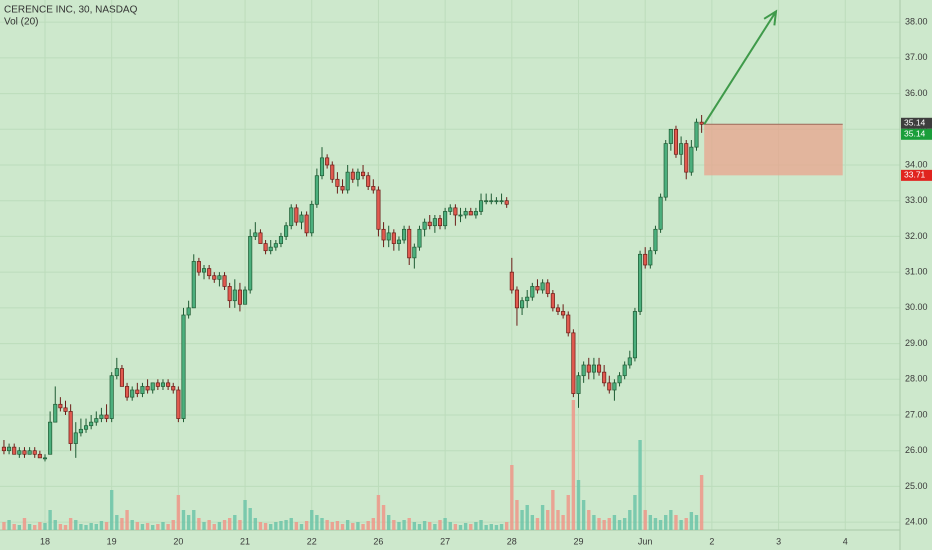  I want to click on last-price-badge, so click(916, 123).